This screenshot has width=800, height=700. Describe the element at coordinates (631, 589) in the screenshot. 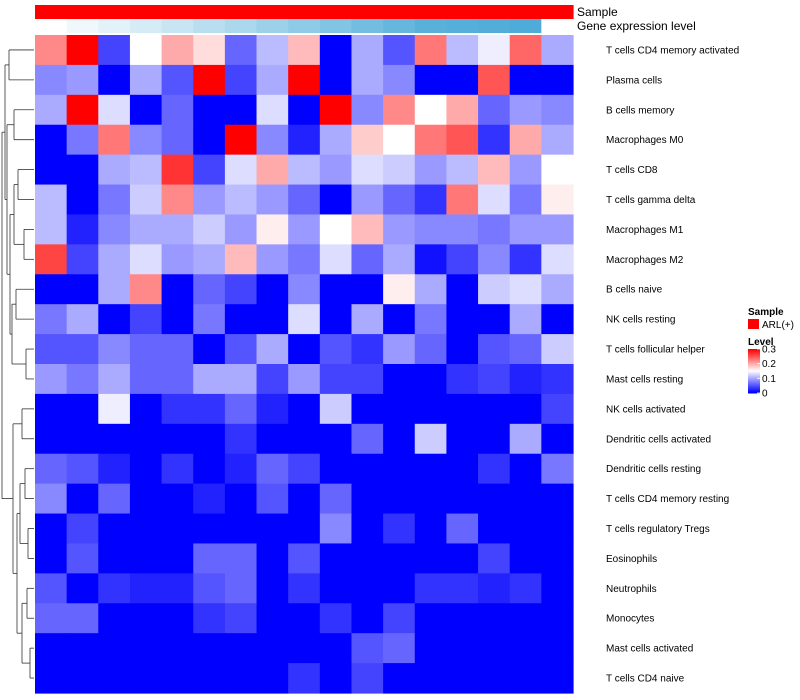

I see `row-label: Neutrophils` at that location.